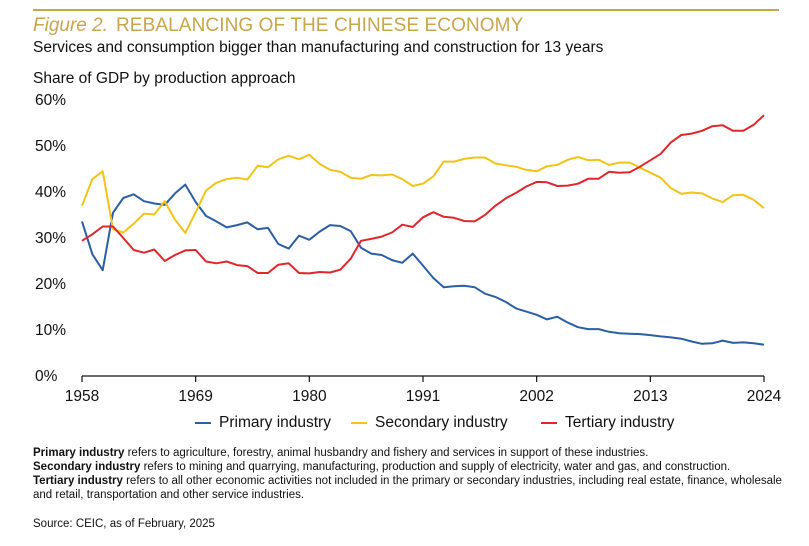 This screenshot has width=809, height=546. What do you see at coordinates (650, 396) in the screenshot?
I see `x-tick-label: 2013` at bounding box center [650, 396].